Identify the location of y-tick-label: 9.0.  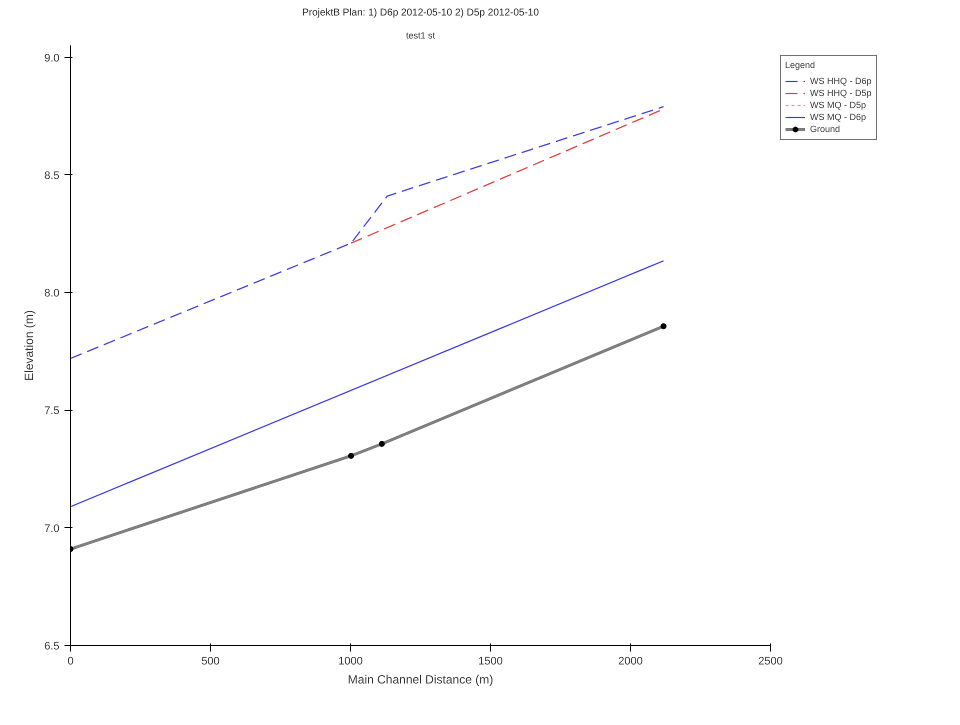
(52, 58).